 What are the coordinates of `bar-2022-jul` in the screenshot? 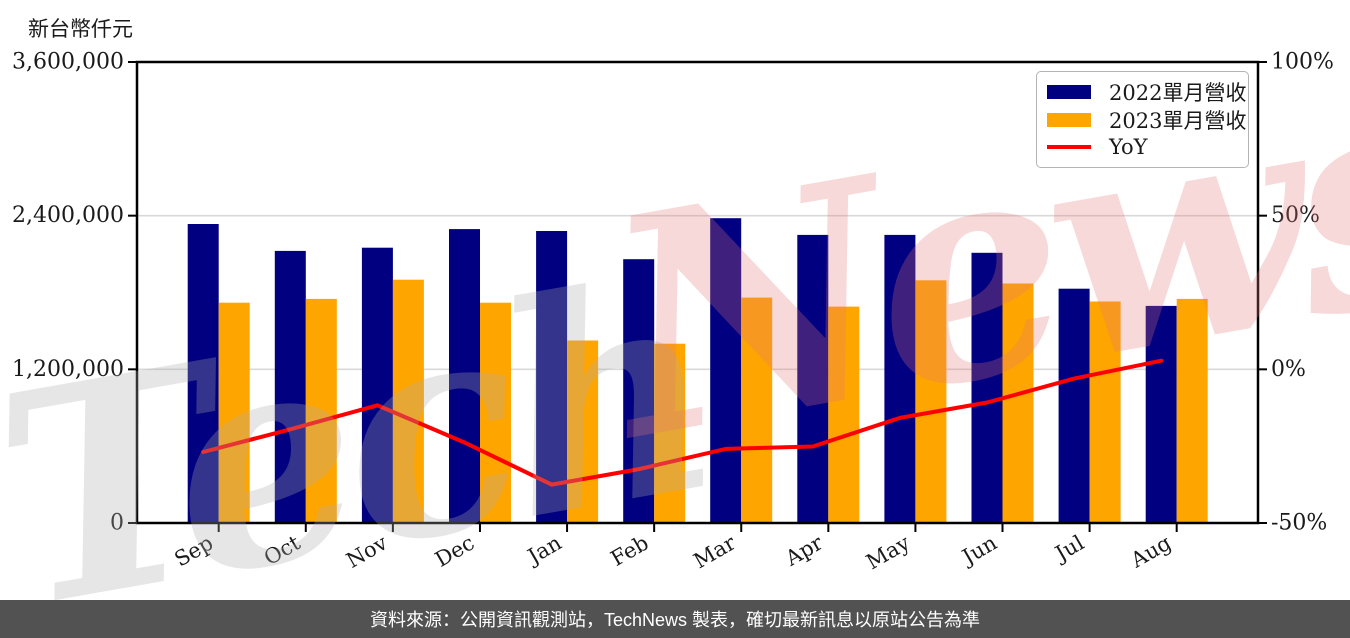 It's located at (1074, 405).